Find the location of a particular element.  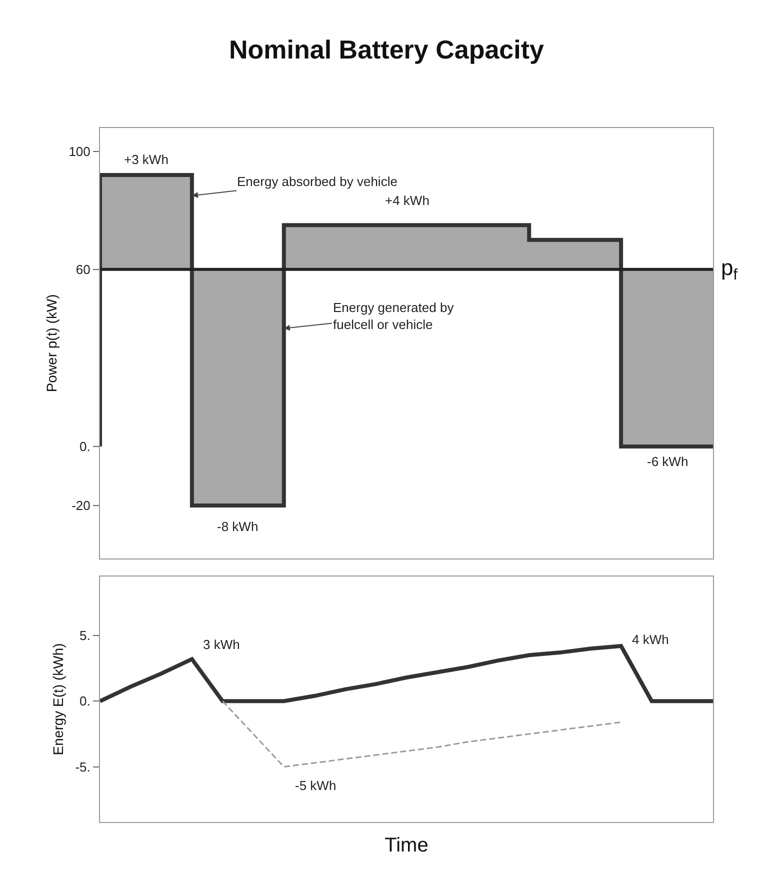

annotation: Energy absorbed by vehicle is located at coordinates (317, 181).